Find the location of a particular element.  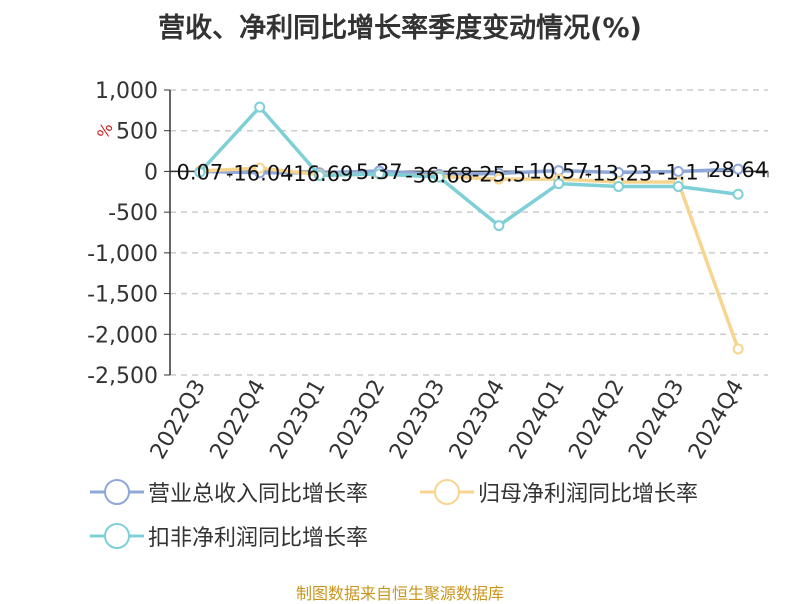

legend-label: 营业总收入同比增长率 is located at coordinates (258, 494).